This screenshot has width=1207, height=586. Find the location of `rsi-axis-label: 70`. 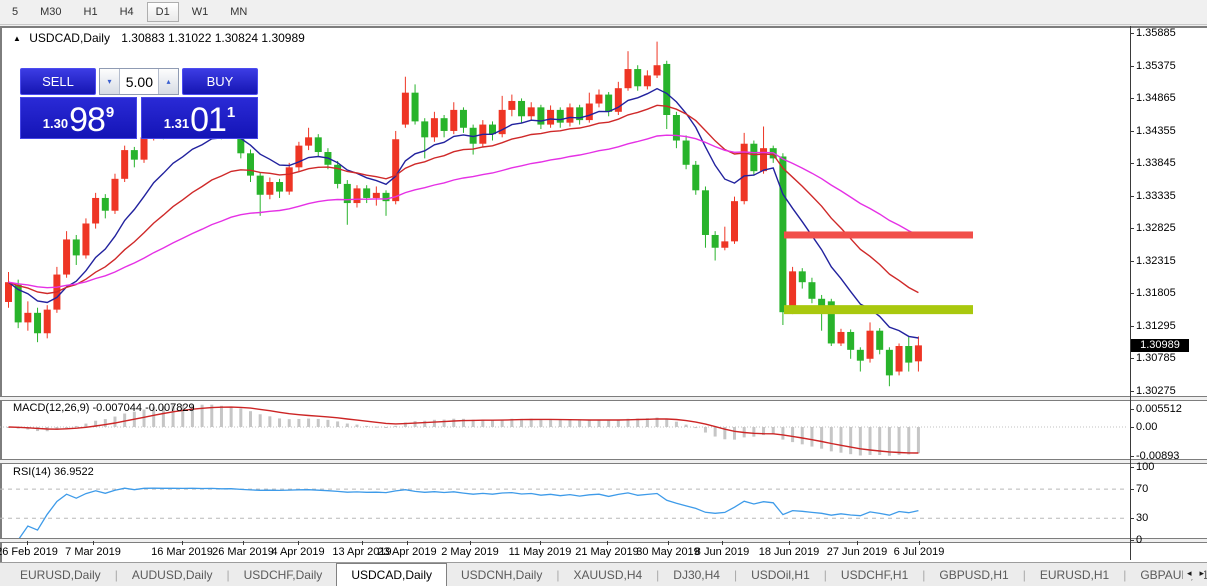

rsi-axis-label: 70 is located at coordinates (1142, 489).